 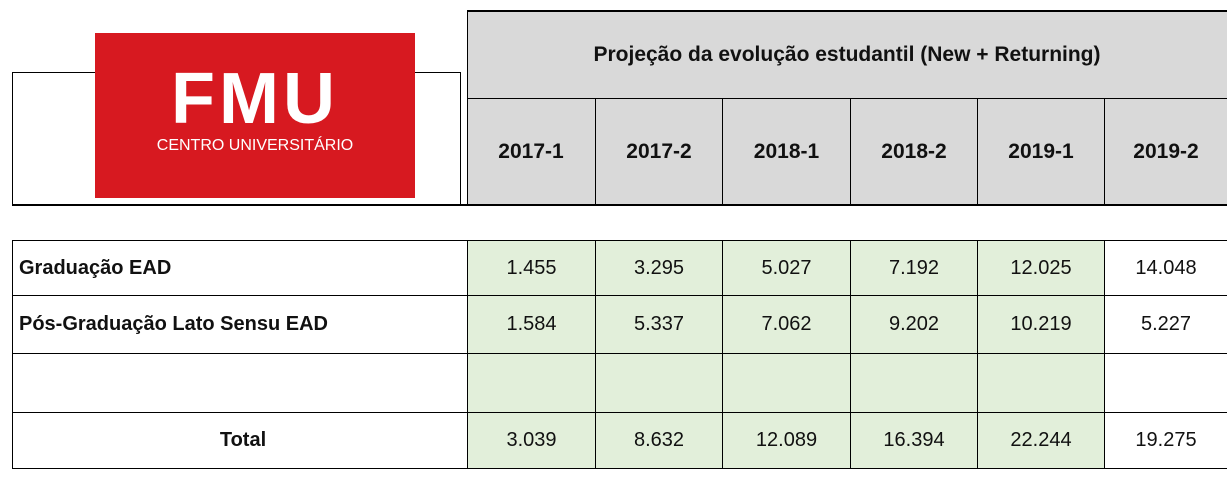 I want to click on value-cell: 5.227, so click(x=1165, y=324).